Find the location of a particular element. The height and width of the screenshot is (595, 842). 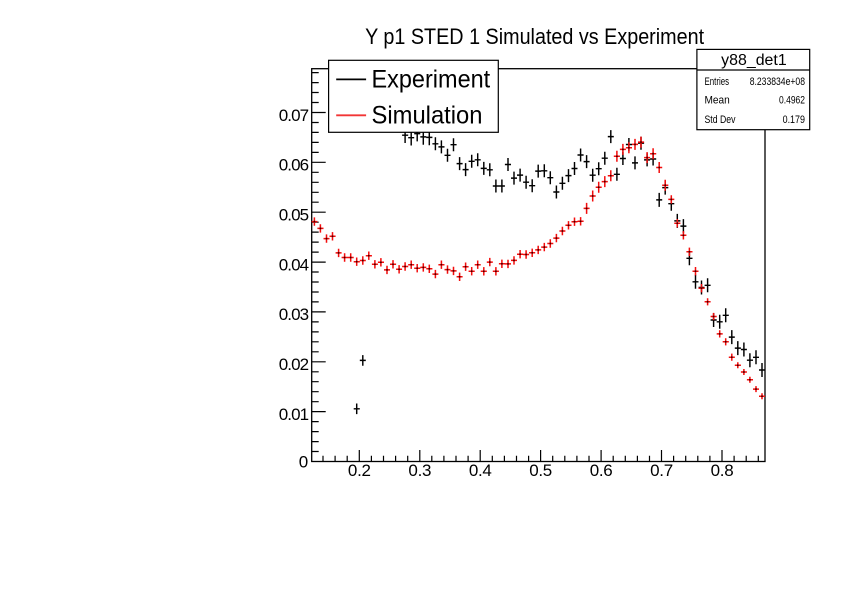

svg-text: y88_det1 is located at coordinates (754, 60).